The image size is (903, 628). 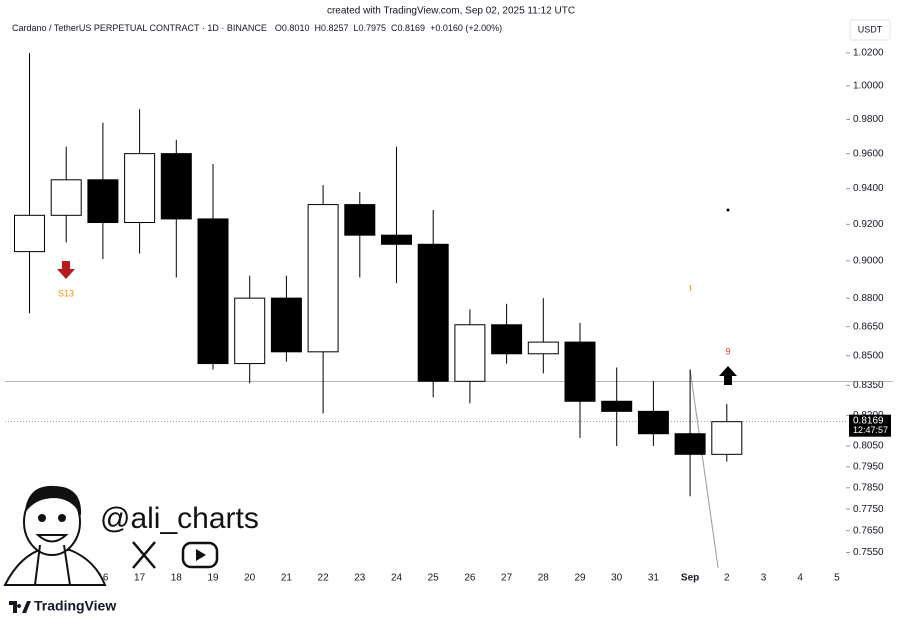 What do you see at coordinates (213, 578) in the screenshot?
I see `x-tick-label: 19` at bounding box center [213, 578].